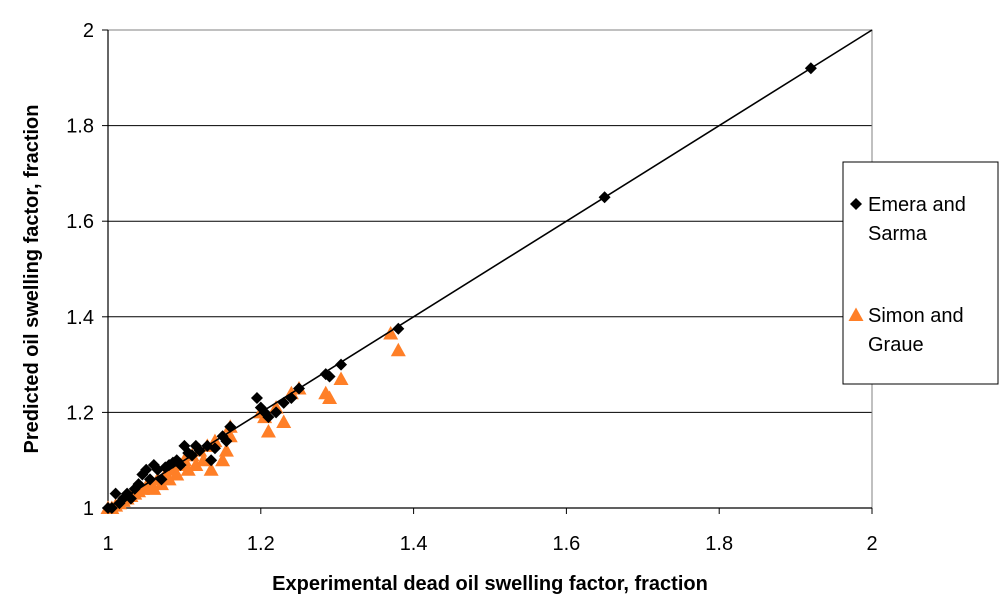  What do you see at coordinates (80, 318) in the screenshot?
I see `y-tick-label: 1.4` at bounding box center [80, 318].